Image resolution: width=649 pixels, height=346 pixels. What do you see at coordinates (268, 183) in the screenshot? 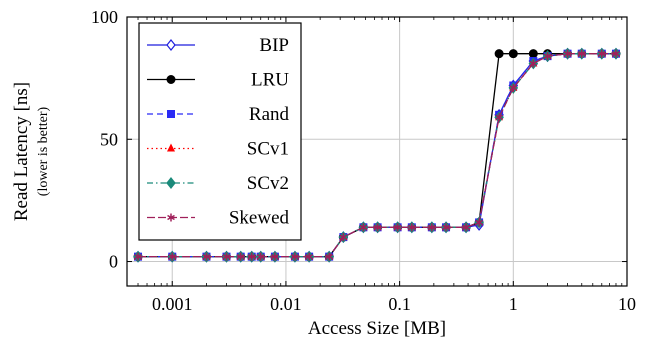
I see `legend-label: SCv2` at bounding box center [268, 183].